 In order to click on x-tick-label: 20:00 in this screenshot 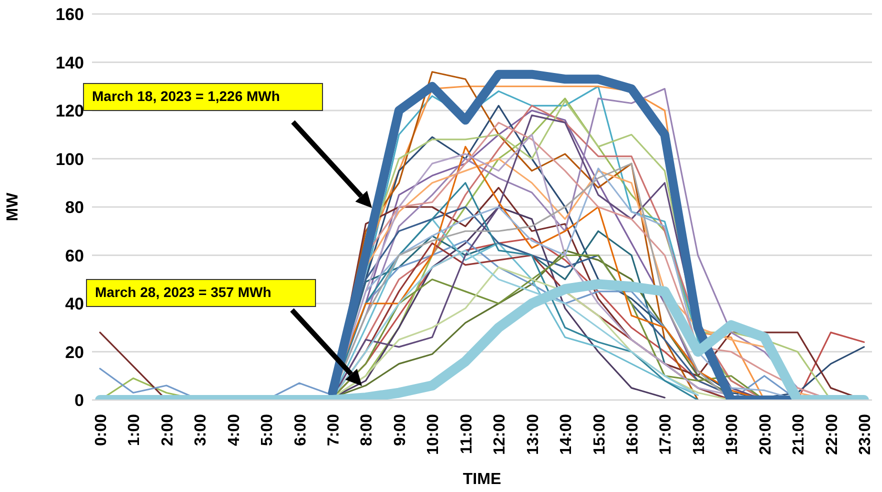, I will do `click(765, 434)`.